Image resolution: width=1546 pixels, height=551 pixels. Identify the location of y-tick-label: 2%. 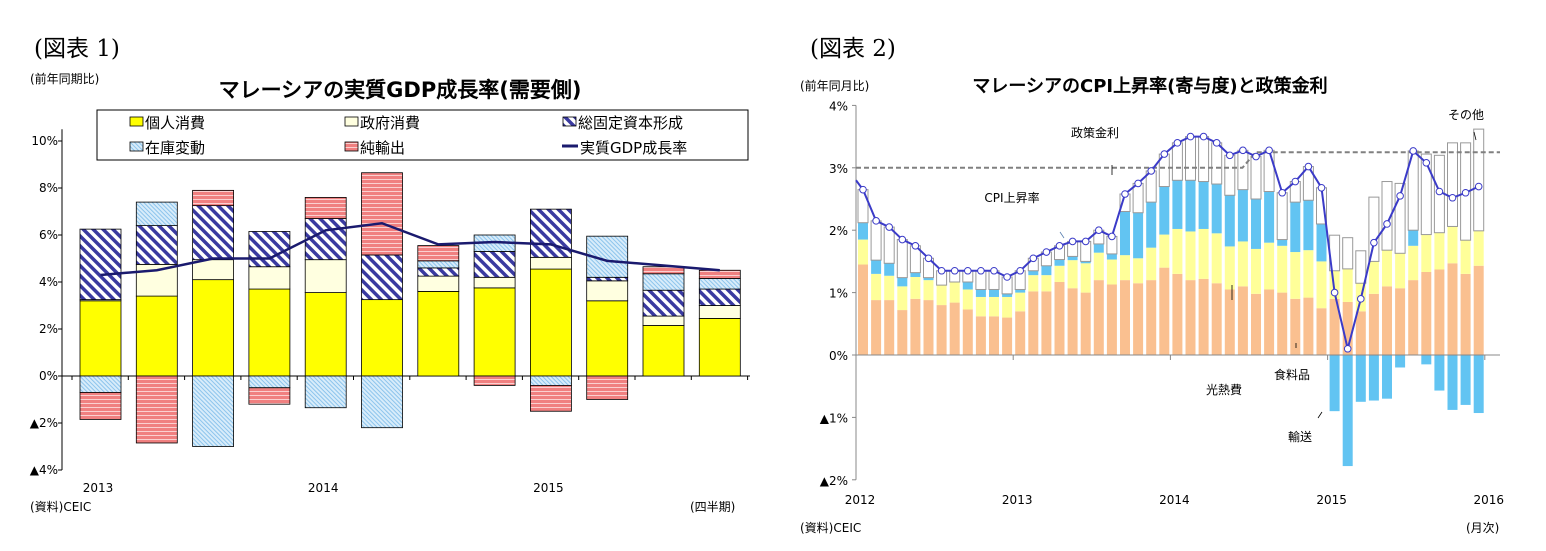
(838, 231).